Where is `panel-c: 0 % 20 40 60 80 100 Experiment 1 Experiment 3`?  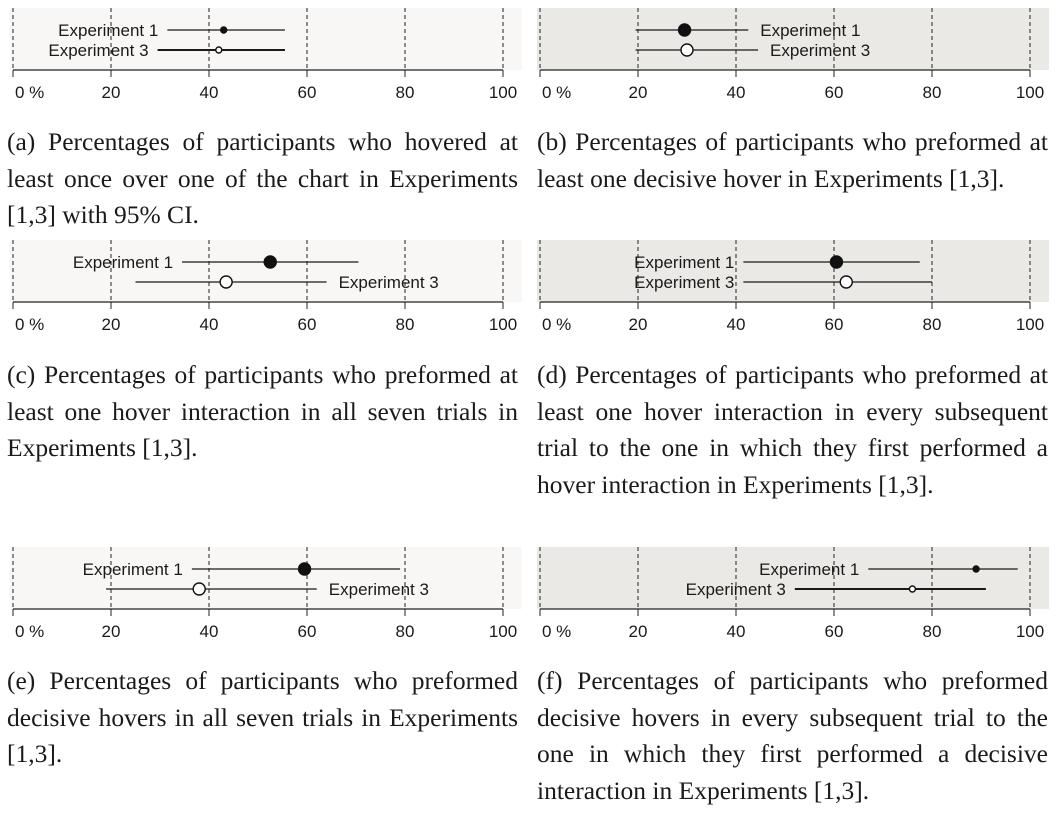 panel-c: 0 % 20 40 60 80 100 Experiment 1 Experiment 3 is located at coordinates (266, 287).